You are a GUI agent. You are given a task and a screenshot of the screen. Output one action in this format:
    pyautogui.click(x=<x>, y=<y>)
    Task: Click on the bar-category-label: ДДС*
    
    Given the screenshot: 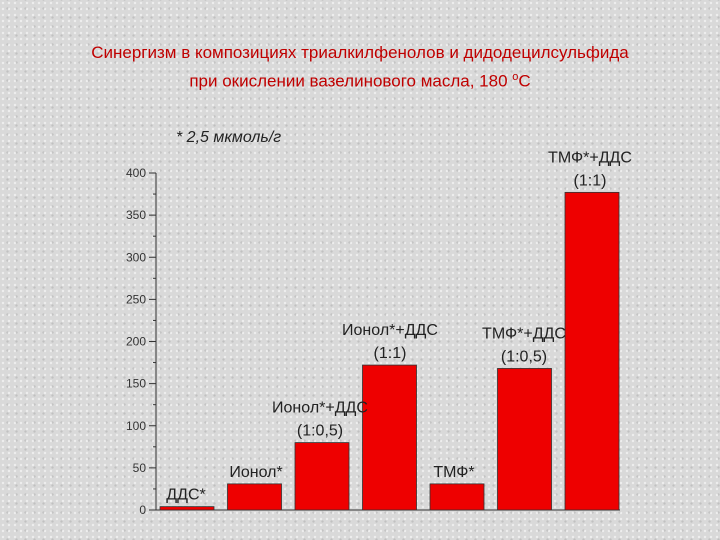 What is the action you would take?
    pyautogui.click(x=185, y=495)
    